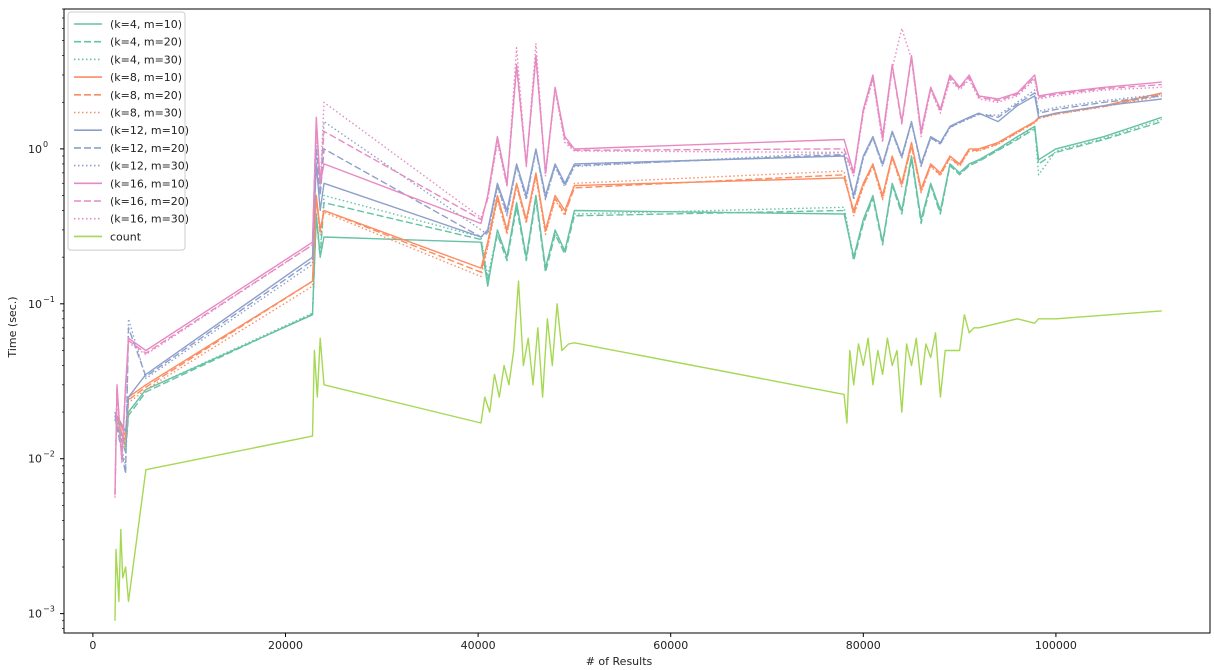 This screenshot has width=1214, height=670. Describe the element at coordinates (149, 166) in the screenshot. I see `legend-label: (k=12, m=30)` at that location.